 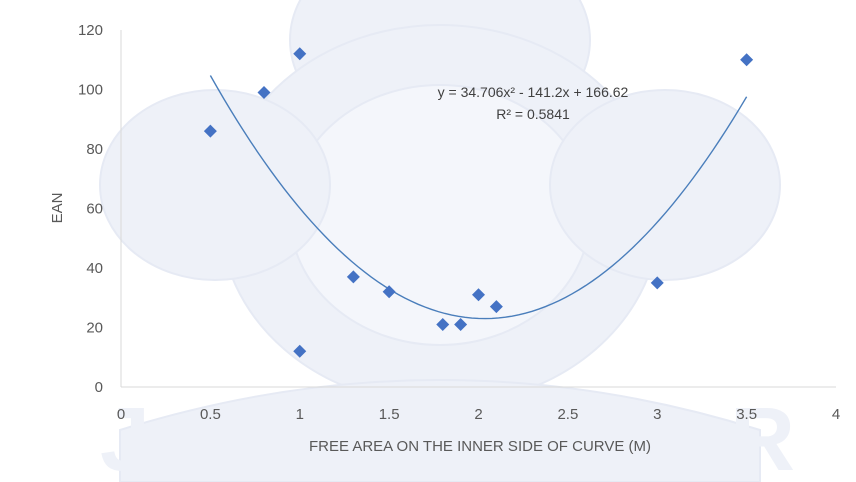 What do you see at coordinates (478, 414) in the screenshot?
I see `x-tick-label: 2` at bounding box center [478, 414].